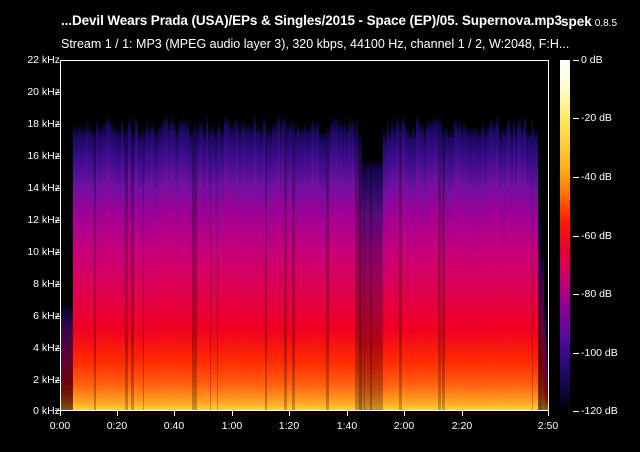 The height and width of the screenshot is (452, 640). What do you see at coordinates (576, 21) in the screenshot?
I see `app-name: spek` at bounding box center [576, 21].